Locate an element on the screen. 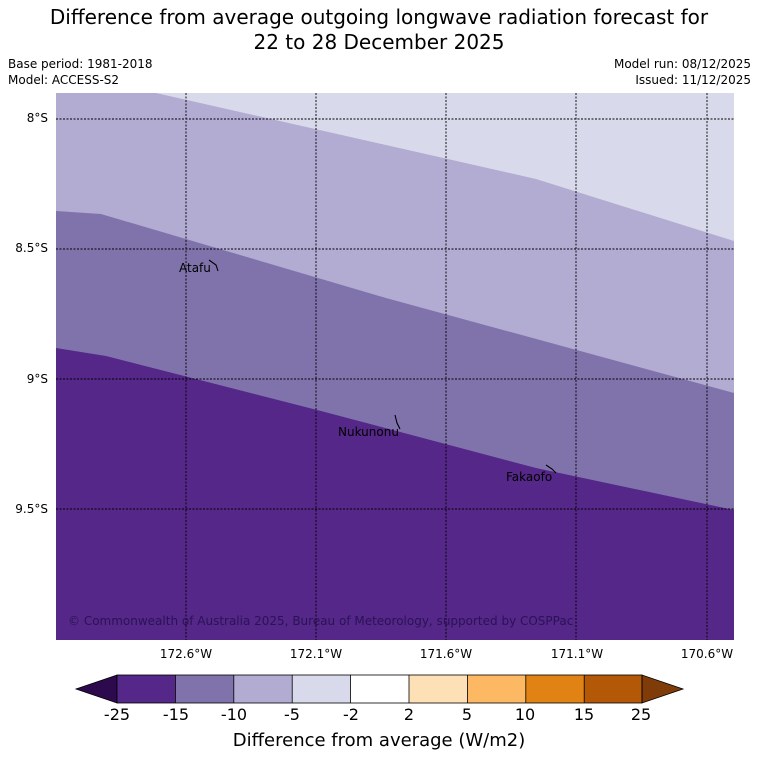 This screenshot has width=758, height=781. lon-label-170-6w: 170.6°W is located at coordinates (707, 654).